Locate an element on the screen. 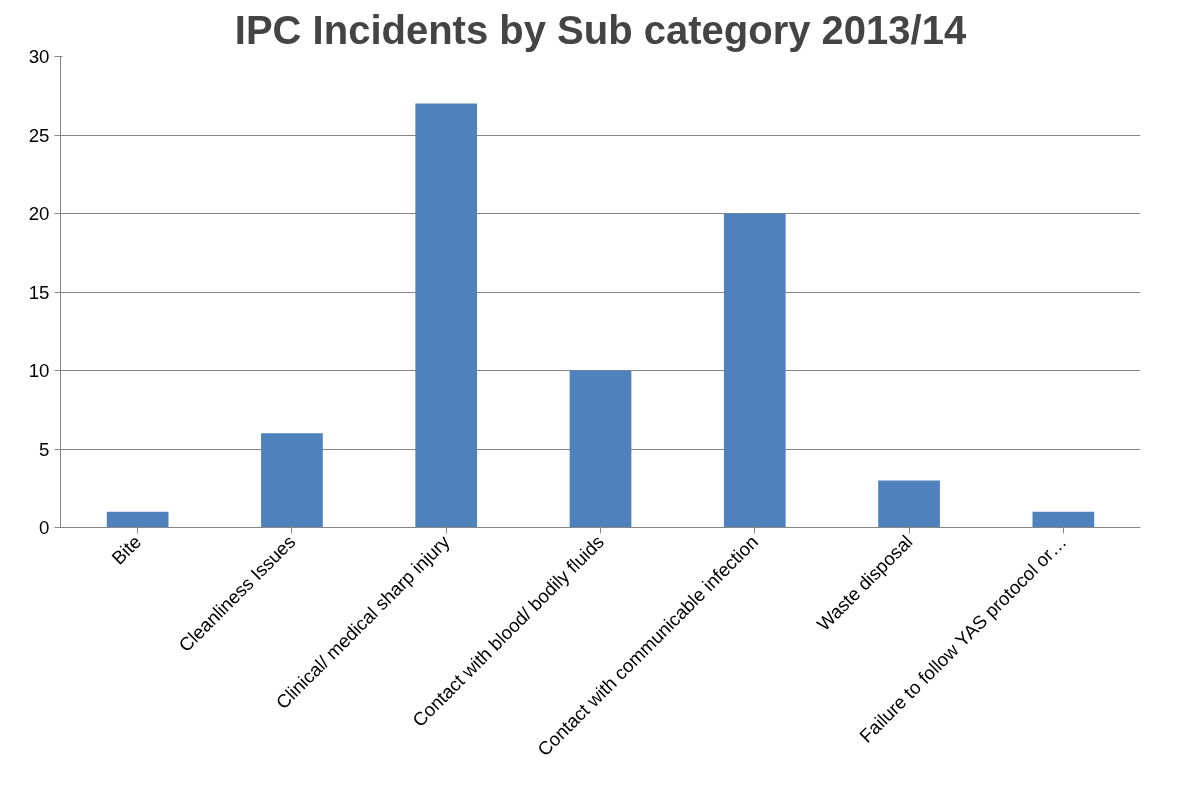  chart-title: IPC Incidents by Sub category 2013/14 is located at coordinates (600, 29).